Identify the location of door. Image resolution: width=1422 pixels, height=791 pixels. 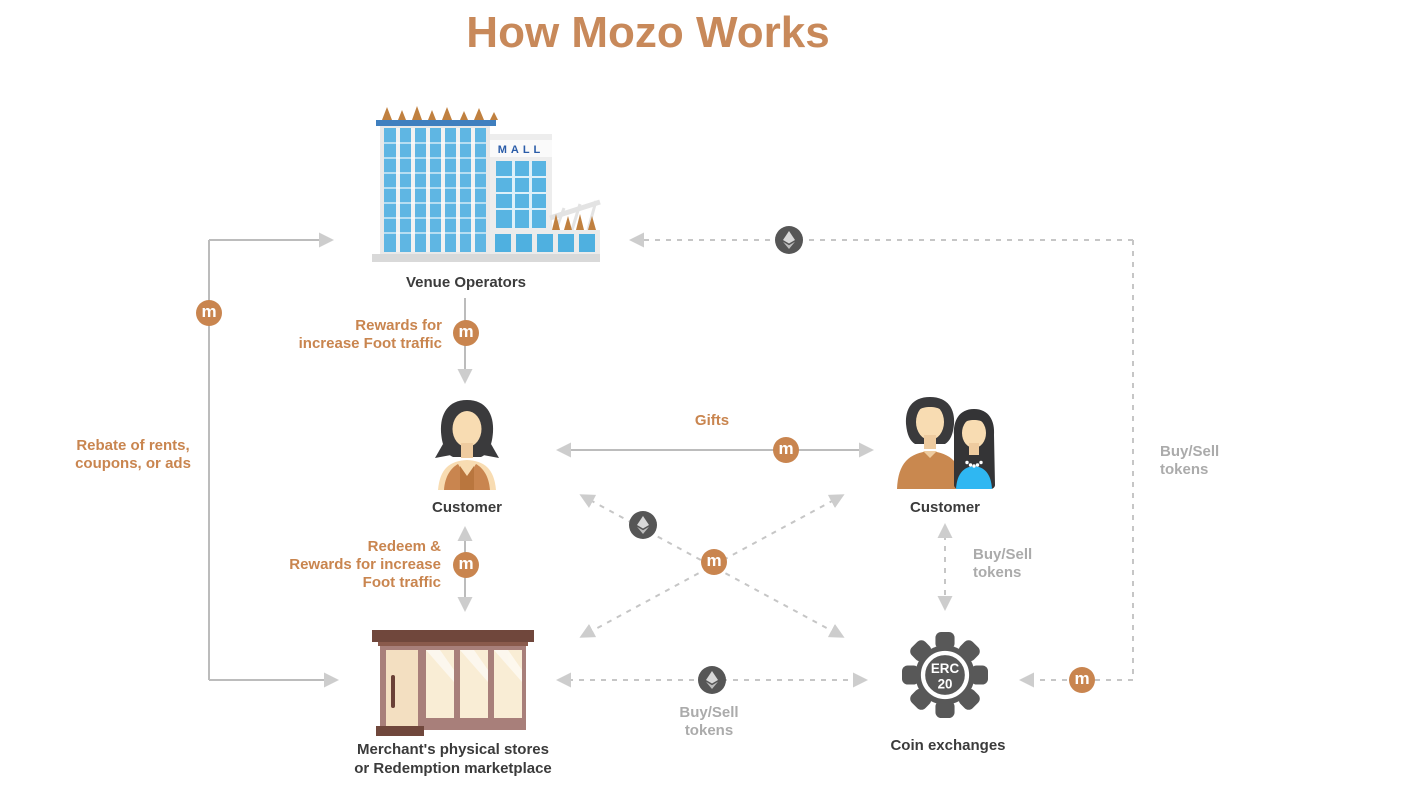
(402, 690).